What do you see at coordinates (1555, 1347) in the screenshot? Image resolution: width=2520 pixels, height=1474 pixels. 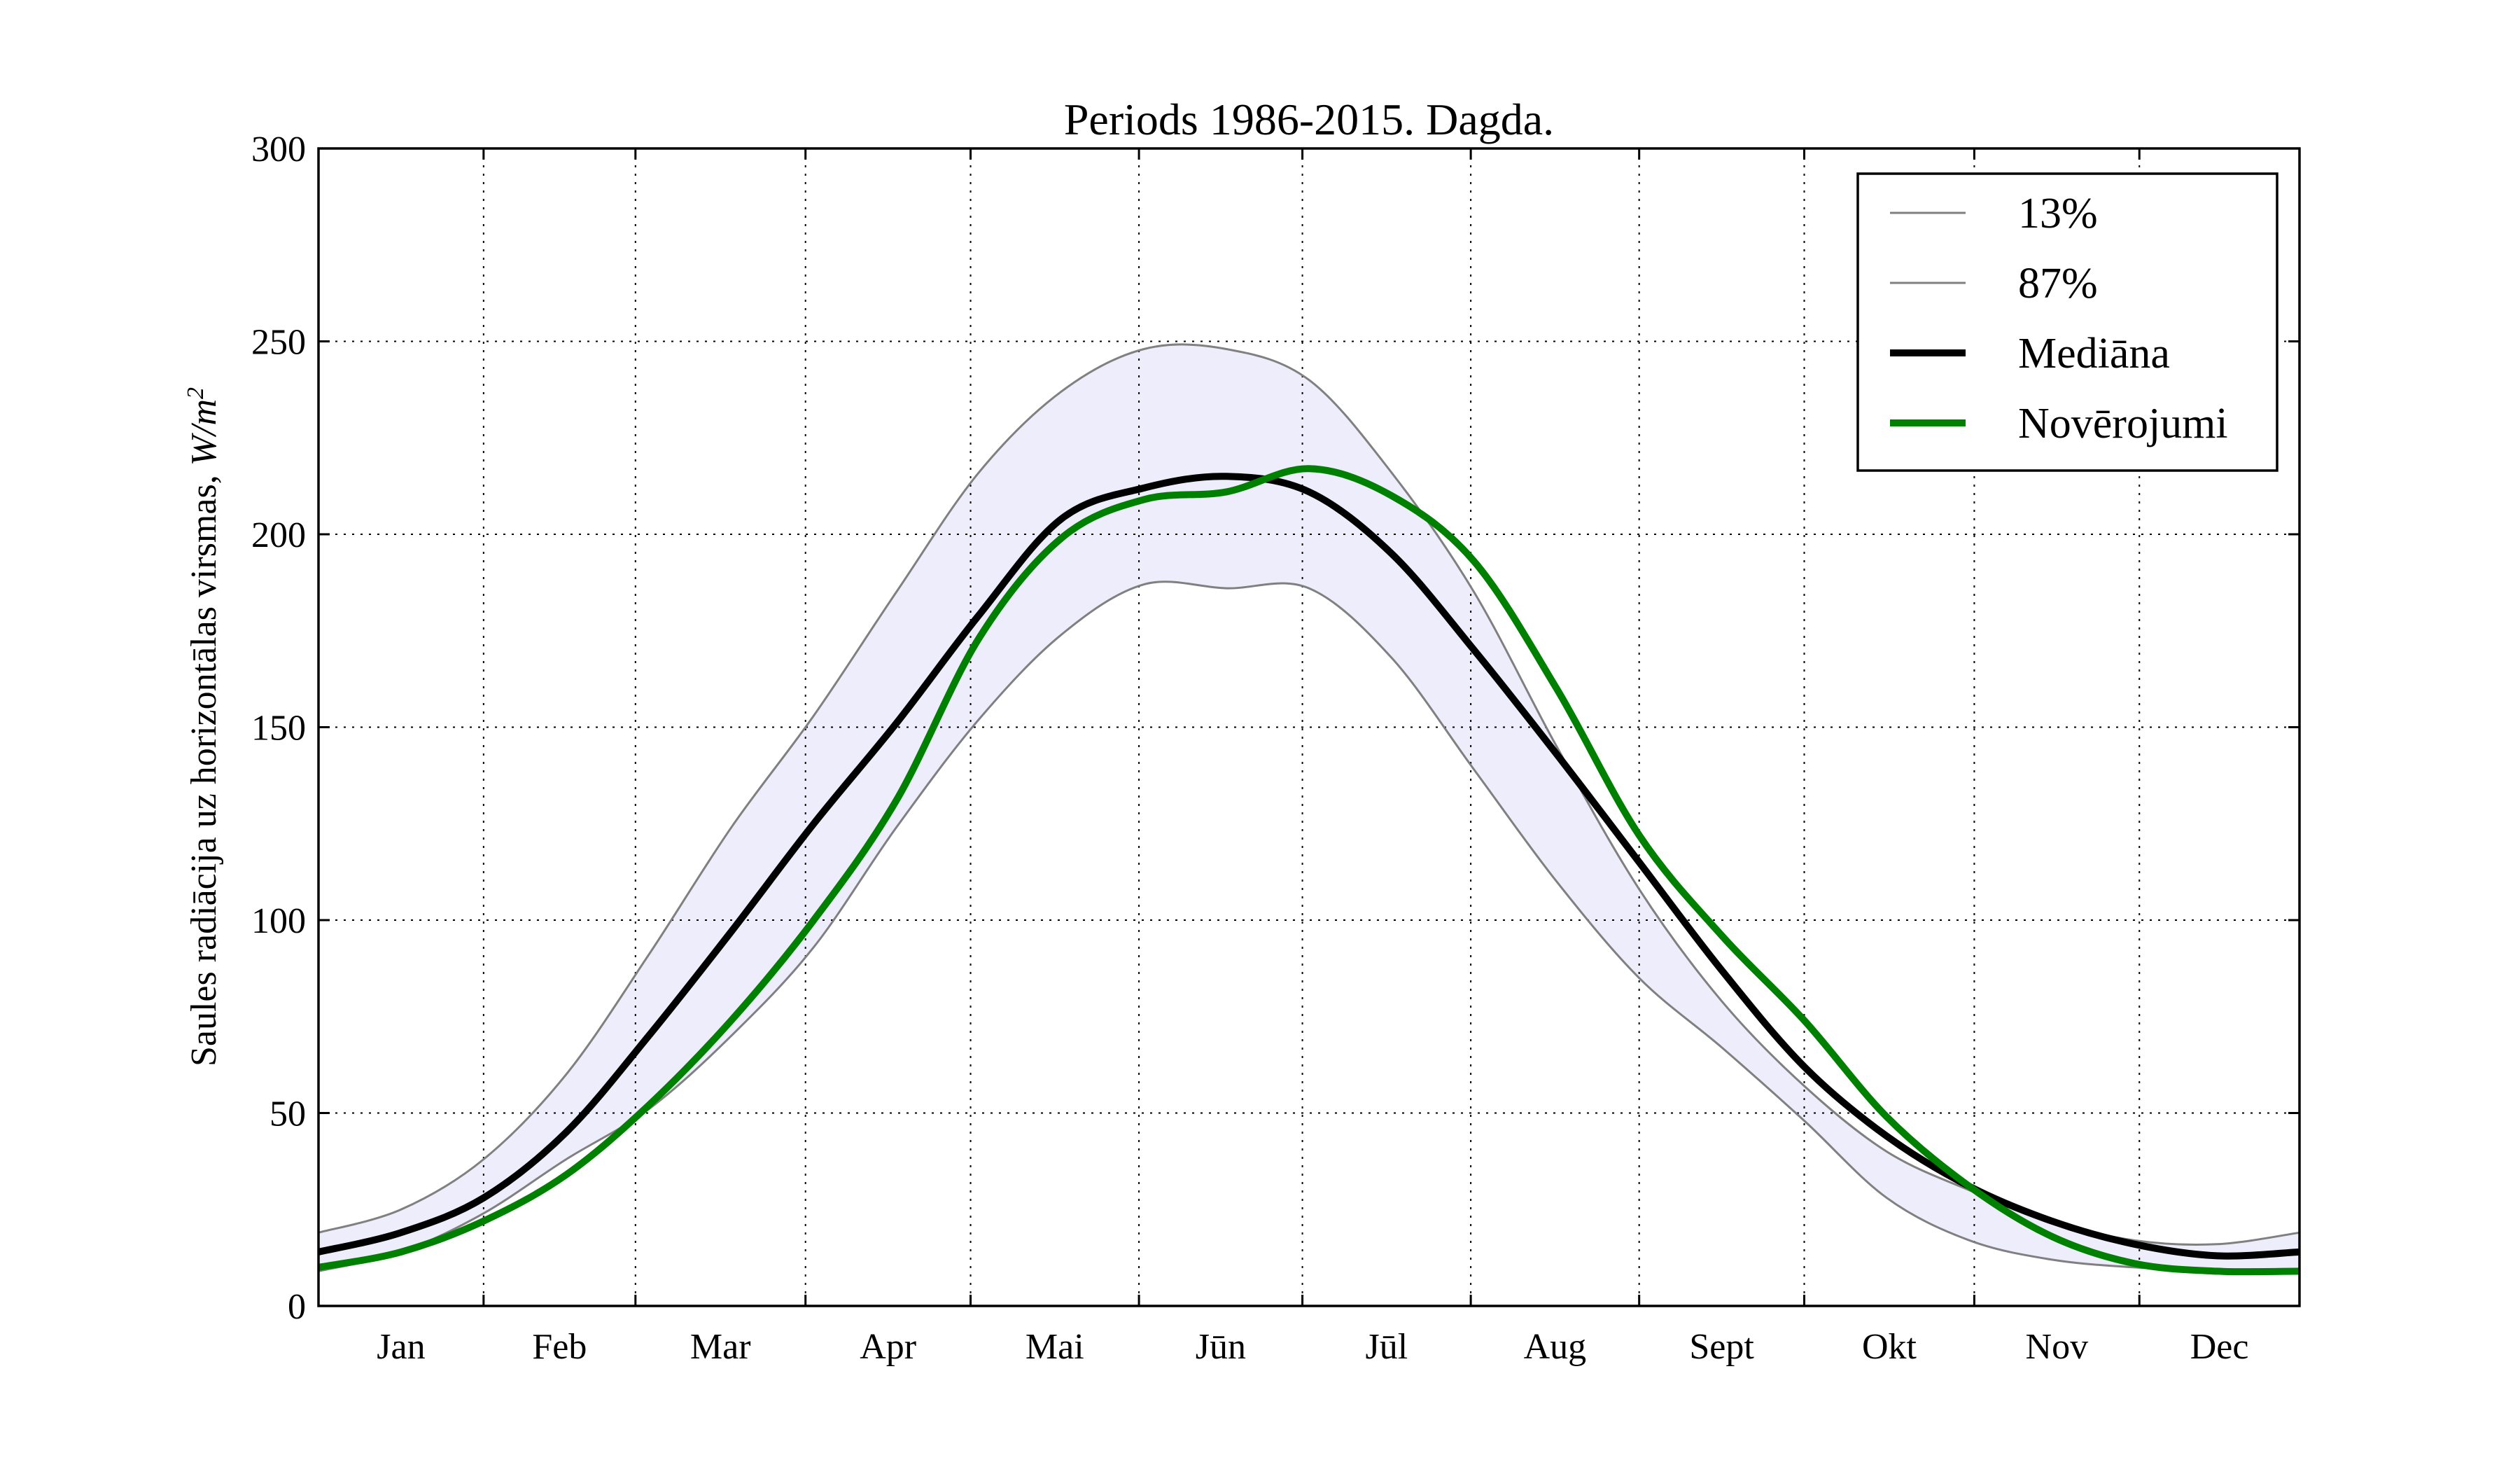 I see `x-tick-label: Aug` at bounding box center [1555, 1347].